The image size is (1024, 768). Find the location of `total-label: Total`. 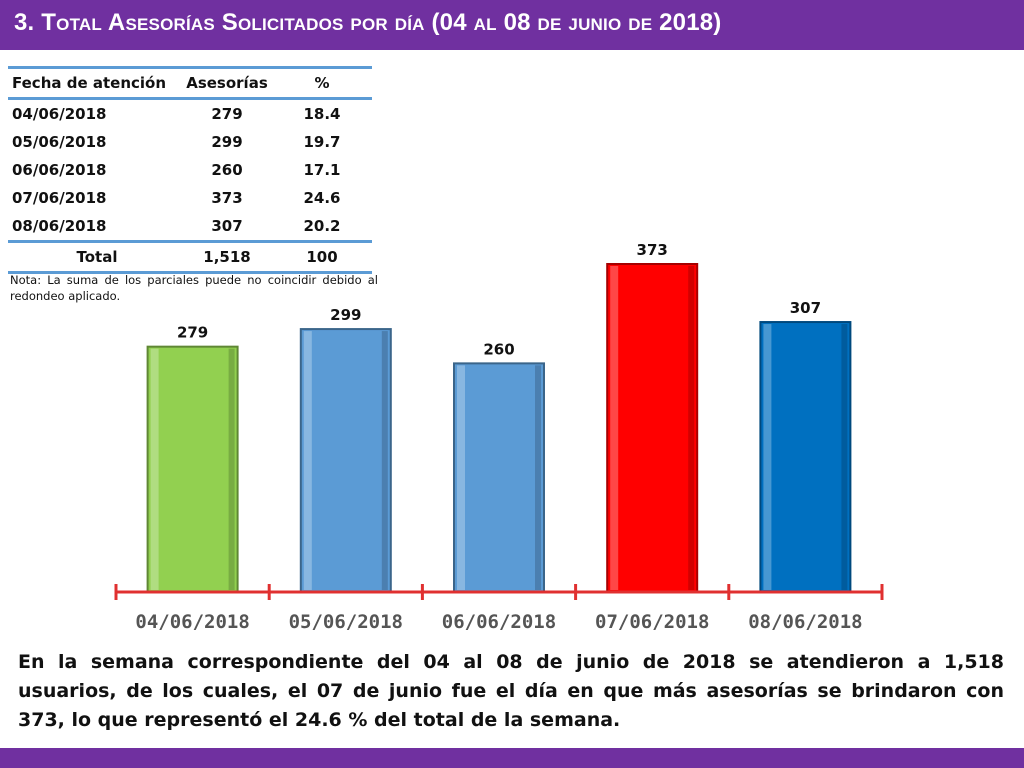

total-label: Total is located at coordinates (97, 257).